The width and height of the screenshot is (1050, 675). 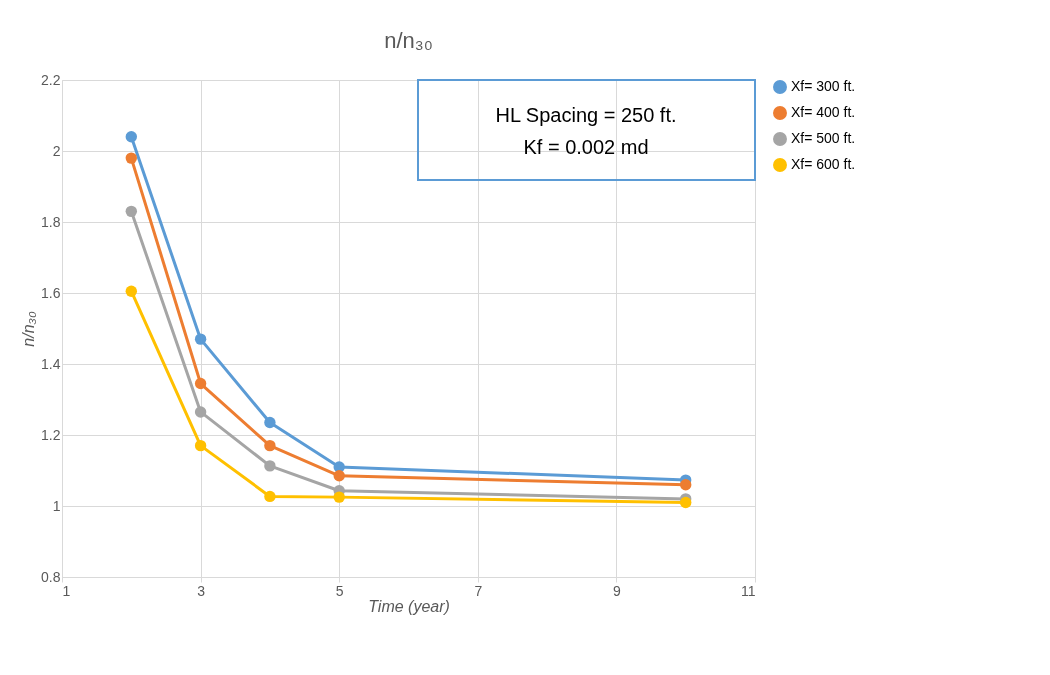 I want to click on y-tick-label: 1.2, so click(x=51, y=434).